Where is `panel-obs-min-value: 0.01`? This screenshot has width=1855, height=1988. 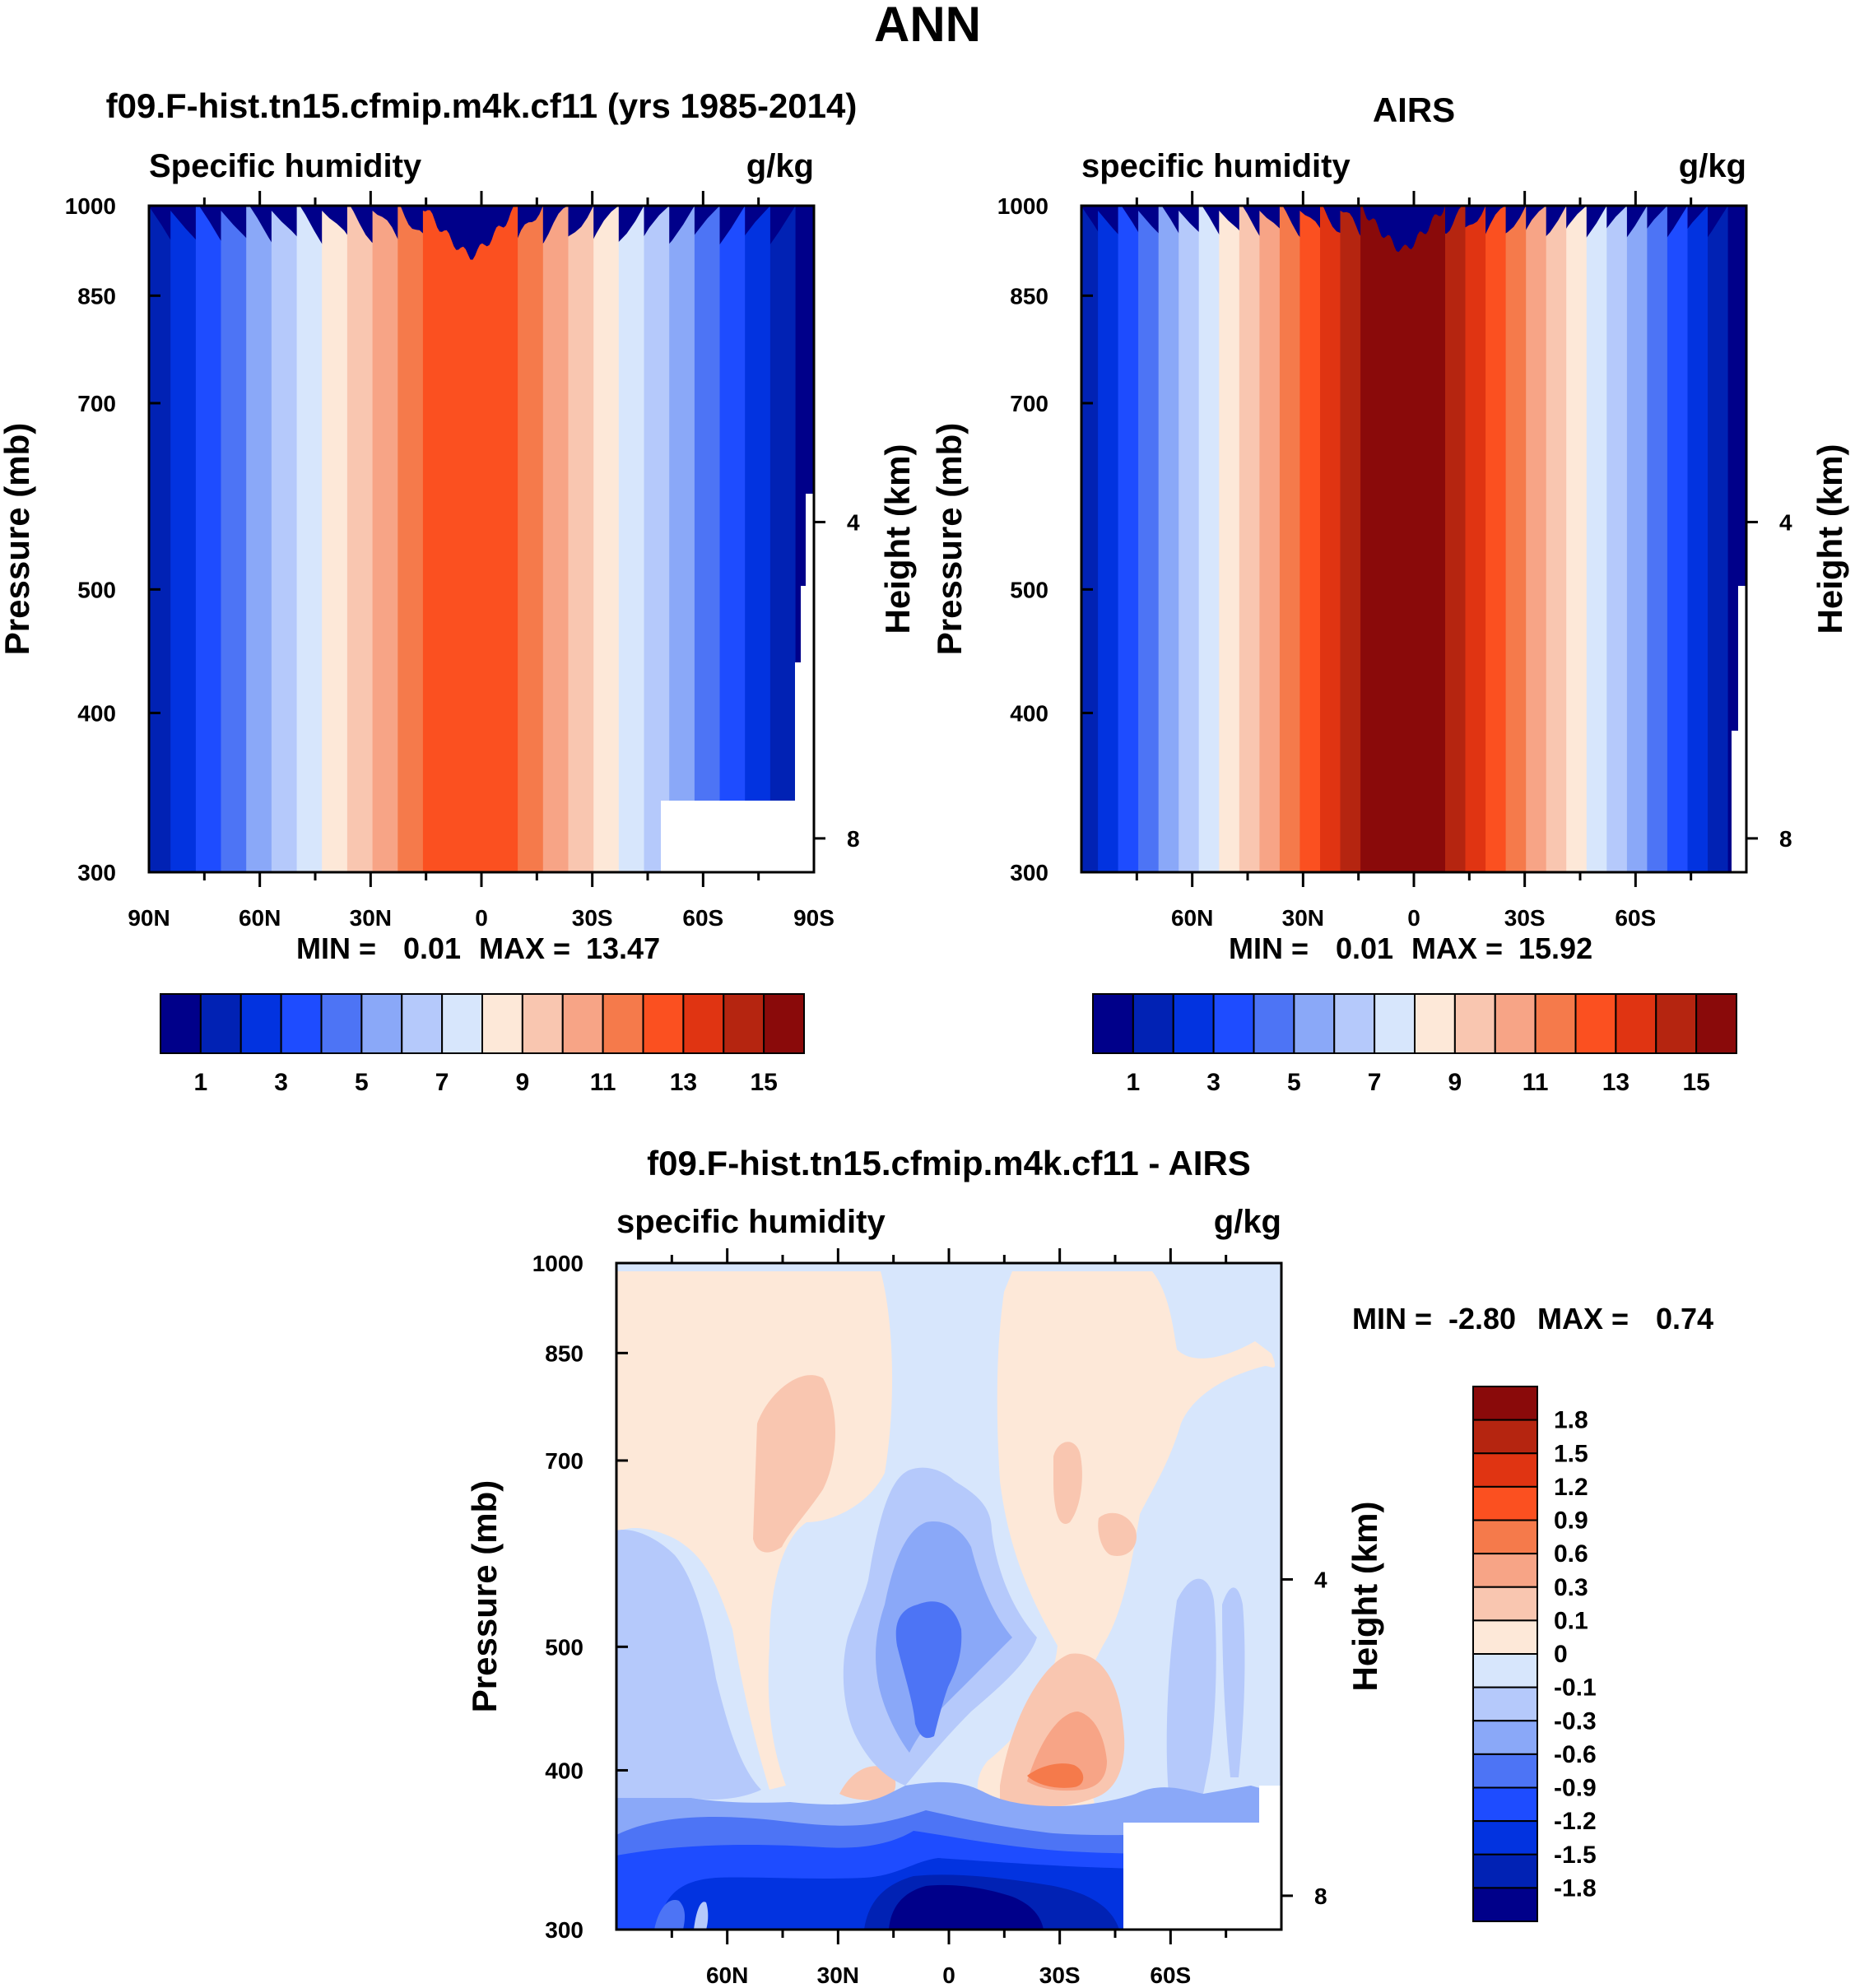 panel-obs-min-value: 0.01 is located at coordinates (1364, 948).